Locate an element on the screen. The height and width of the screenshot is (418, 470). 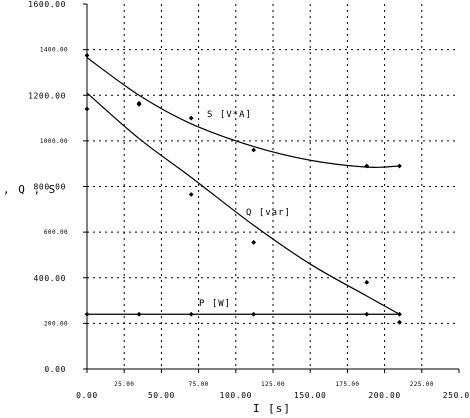
y-tick-label: 1200.00 is located at coordinates (47, 95).